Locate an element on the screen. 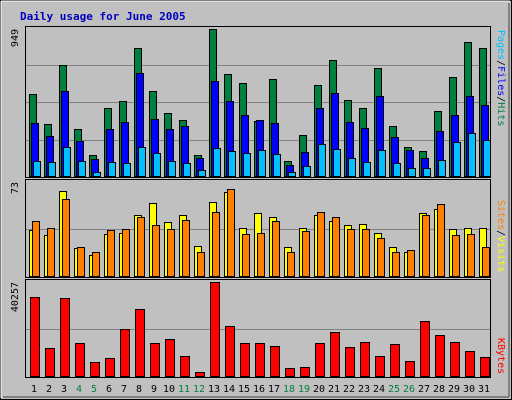 This screenshot has width=512, height=400. day-label: 6 is located at coordinates (109, 389).